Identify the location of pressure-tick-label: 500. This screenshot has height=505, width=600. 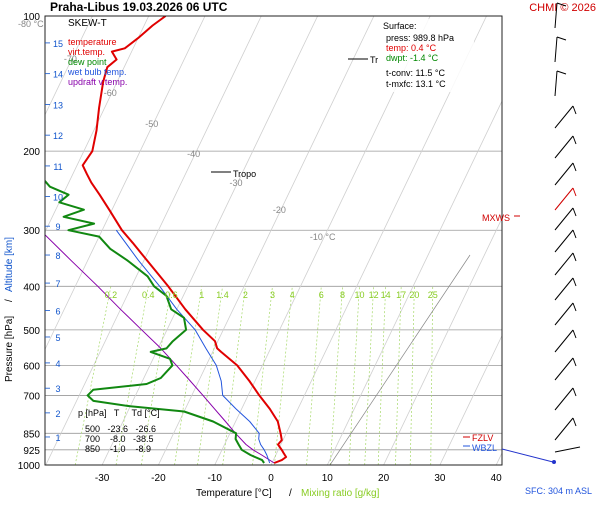
(31, 331).